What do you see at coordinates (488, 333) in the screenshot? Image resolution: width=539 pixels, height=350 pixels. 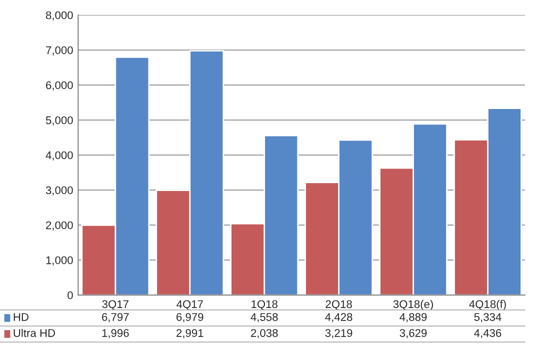 I see `data-label: 4,436` at bounding box center [488, 333].